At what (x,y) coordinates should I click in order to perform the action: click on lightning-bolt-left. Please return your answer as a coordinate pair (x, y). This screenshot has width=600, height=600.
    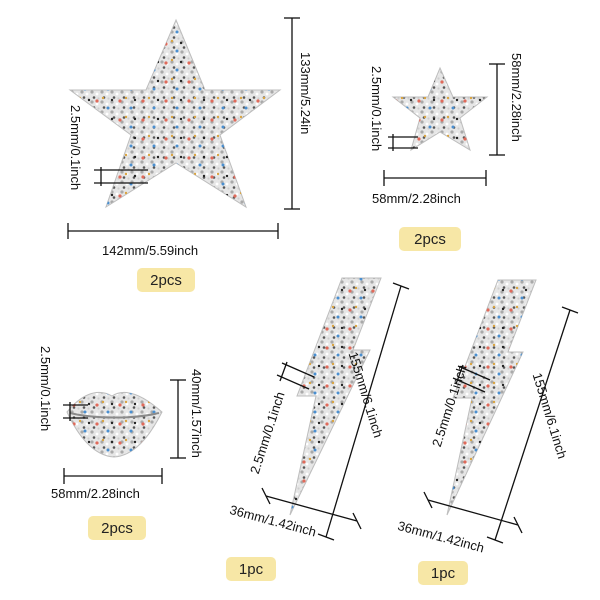
    Looking at the image, I should click on (335, 396).